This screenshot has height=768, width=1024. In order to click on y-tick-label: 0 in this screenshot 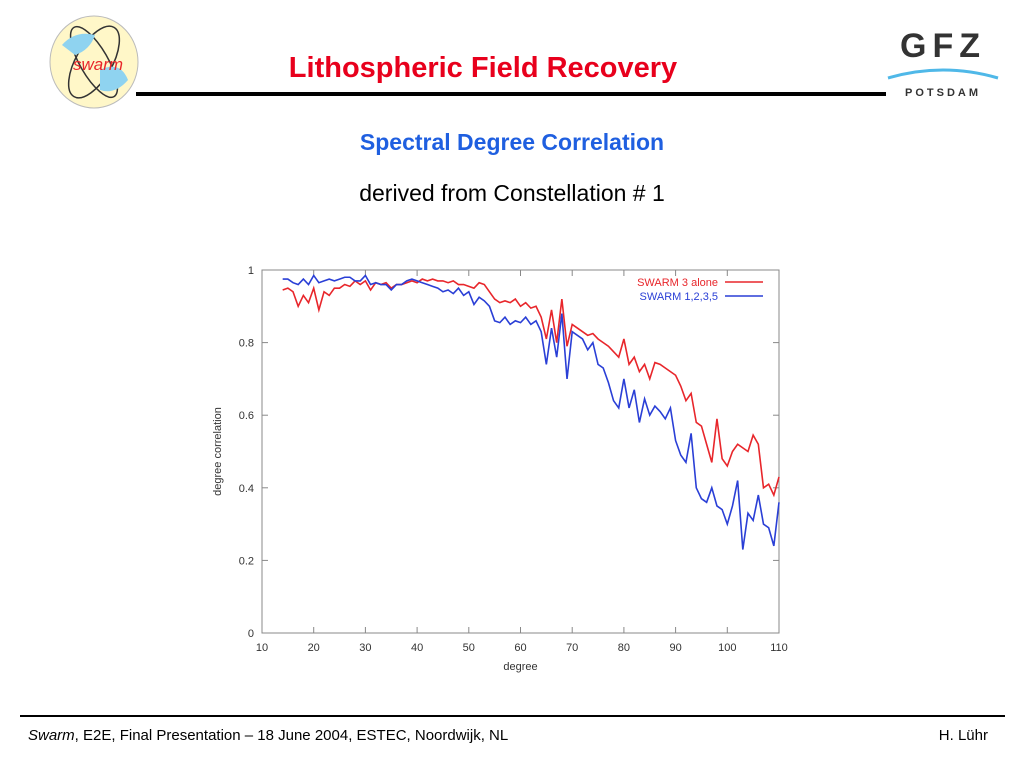, I will do `click(251, 634)`.